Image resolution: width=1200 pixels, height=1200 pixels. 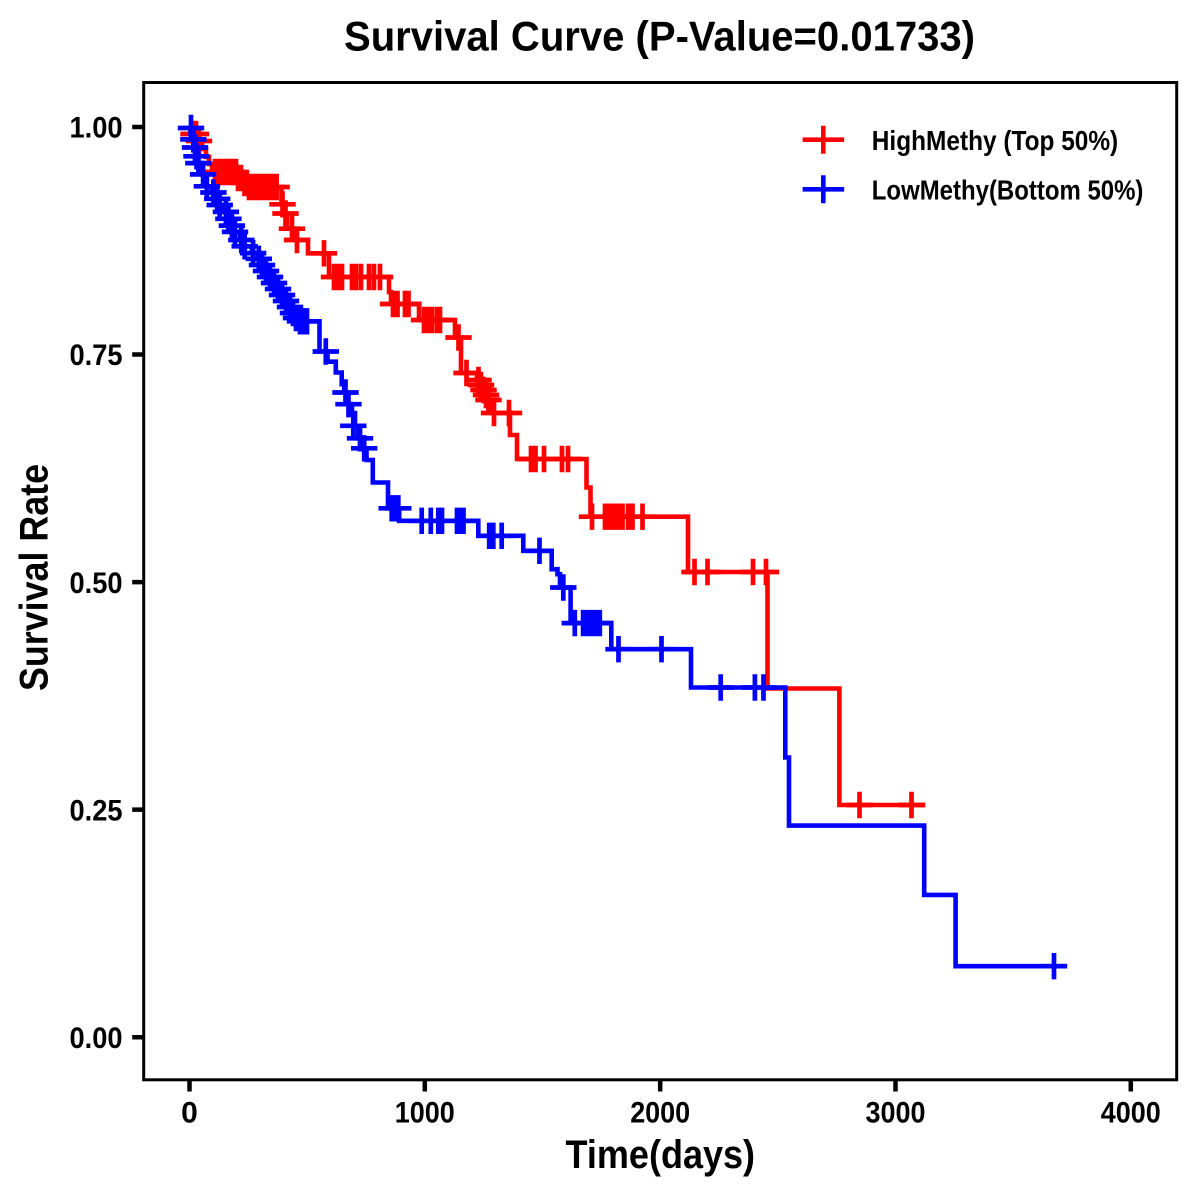 I want to click on svg-text: 0.50, so click(x=96, y=583).